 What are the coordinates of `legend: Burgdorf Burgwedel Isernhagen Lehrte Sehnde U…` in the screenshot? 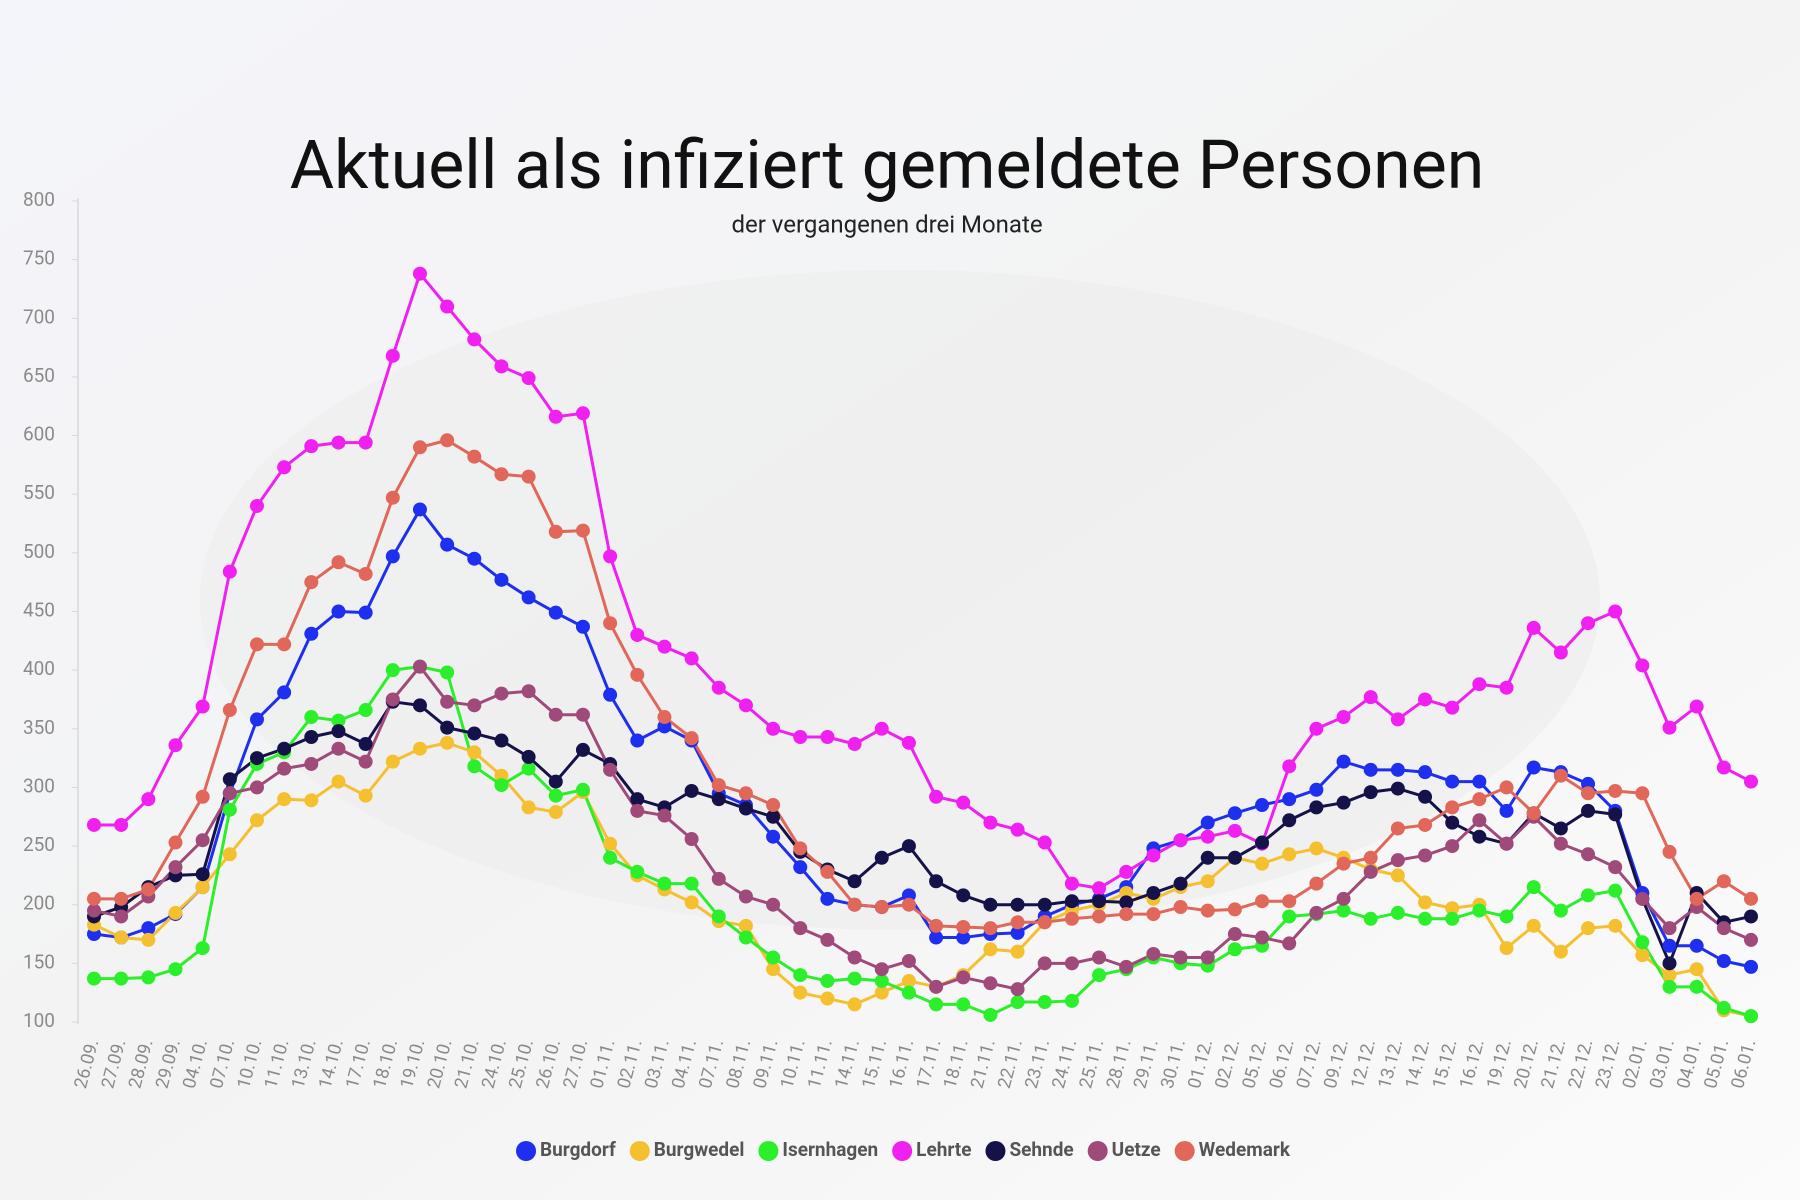 It's located at (903, 1149).